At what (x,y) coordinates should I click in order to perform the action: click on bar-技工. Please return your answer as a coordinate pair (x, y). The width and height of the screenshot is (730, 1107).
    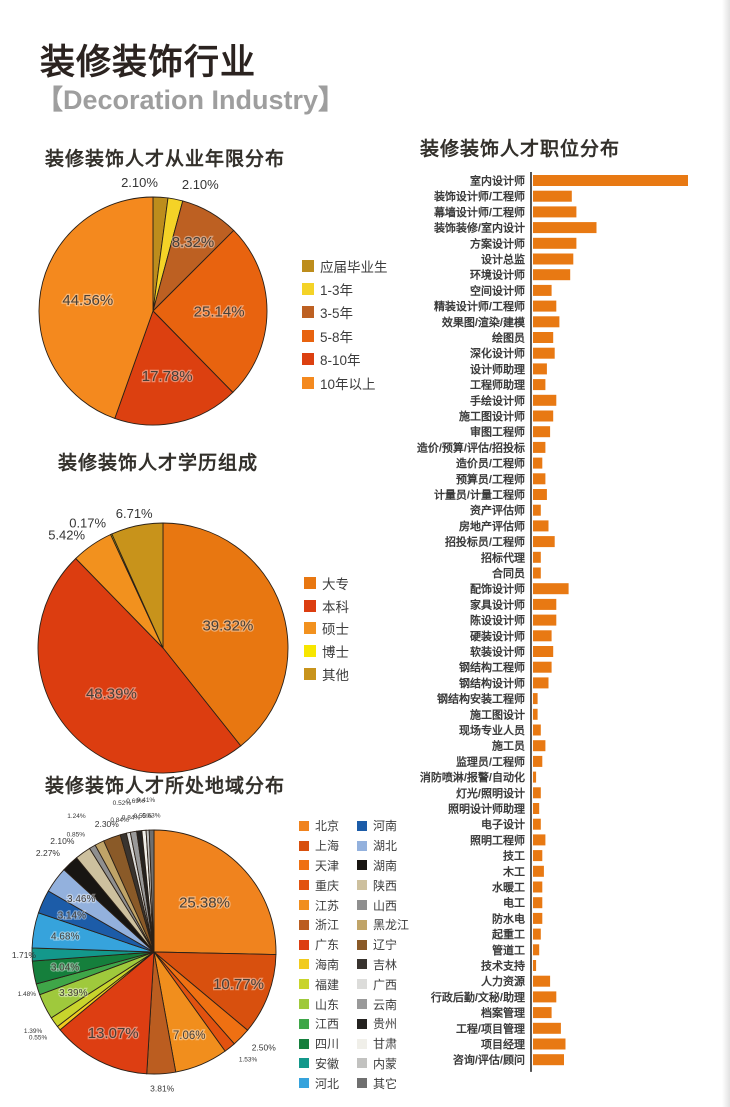
    Looking at the image, I should click on (538, 856).